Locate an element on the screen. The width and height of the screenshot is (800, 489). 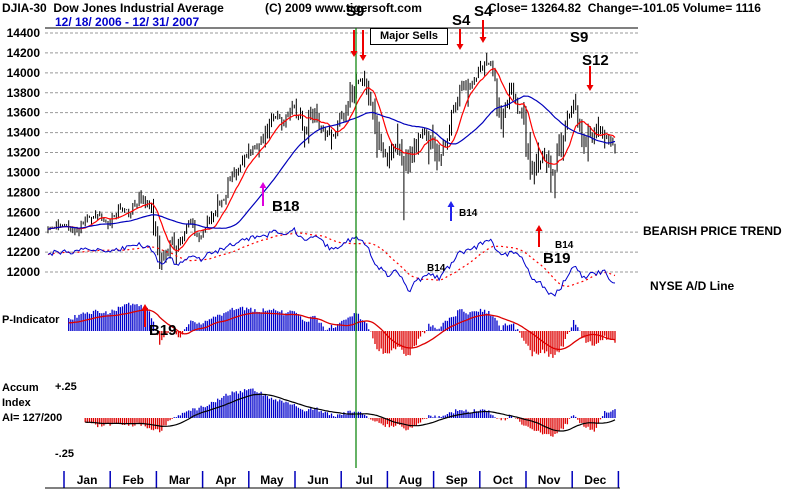
signal-label-b18: B18 is located at coordinates (286, 206).